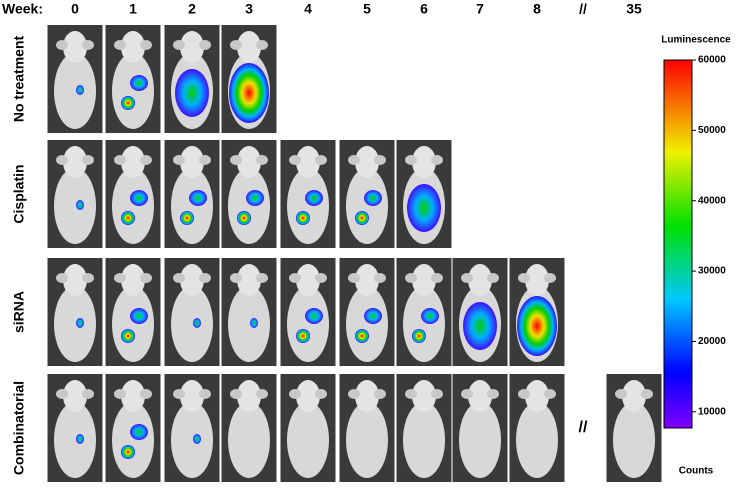  What do you see at coordinates (678, 244) in the screenshot?
I see `colorbar` at bounding box center [678, 244].